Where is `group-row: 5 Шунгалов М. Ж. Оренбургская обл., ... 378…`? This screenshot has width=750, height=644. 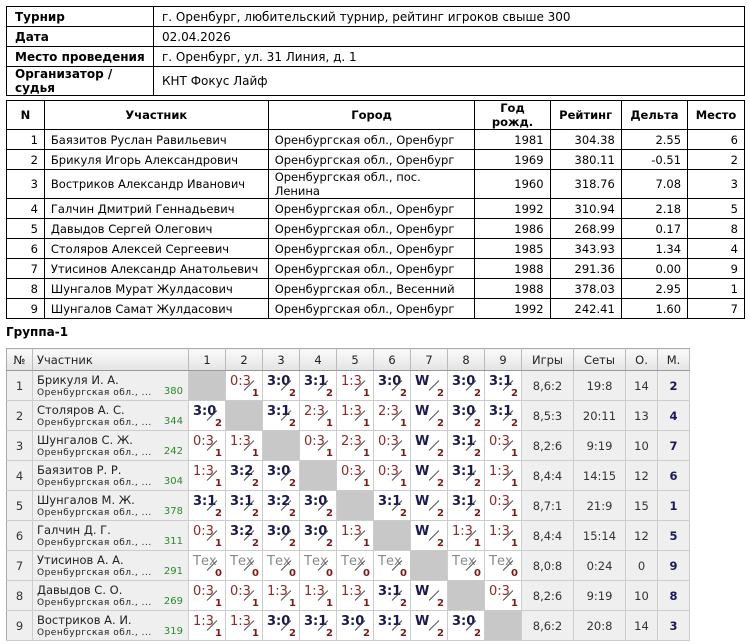
group-row: 5 Шунгалов М. Ж. Оренбургская обл., ... 378… is located at coordinates (348, 505).